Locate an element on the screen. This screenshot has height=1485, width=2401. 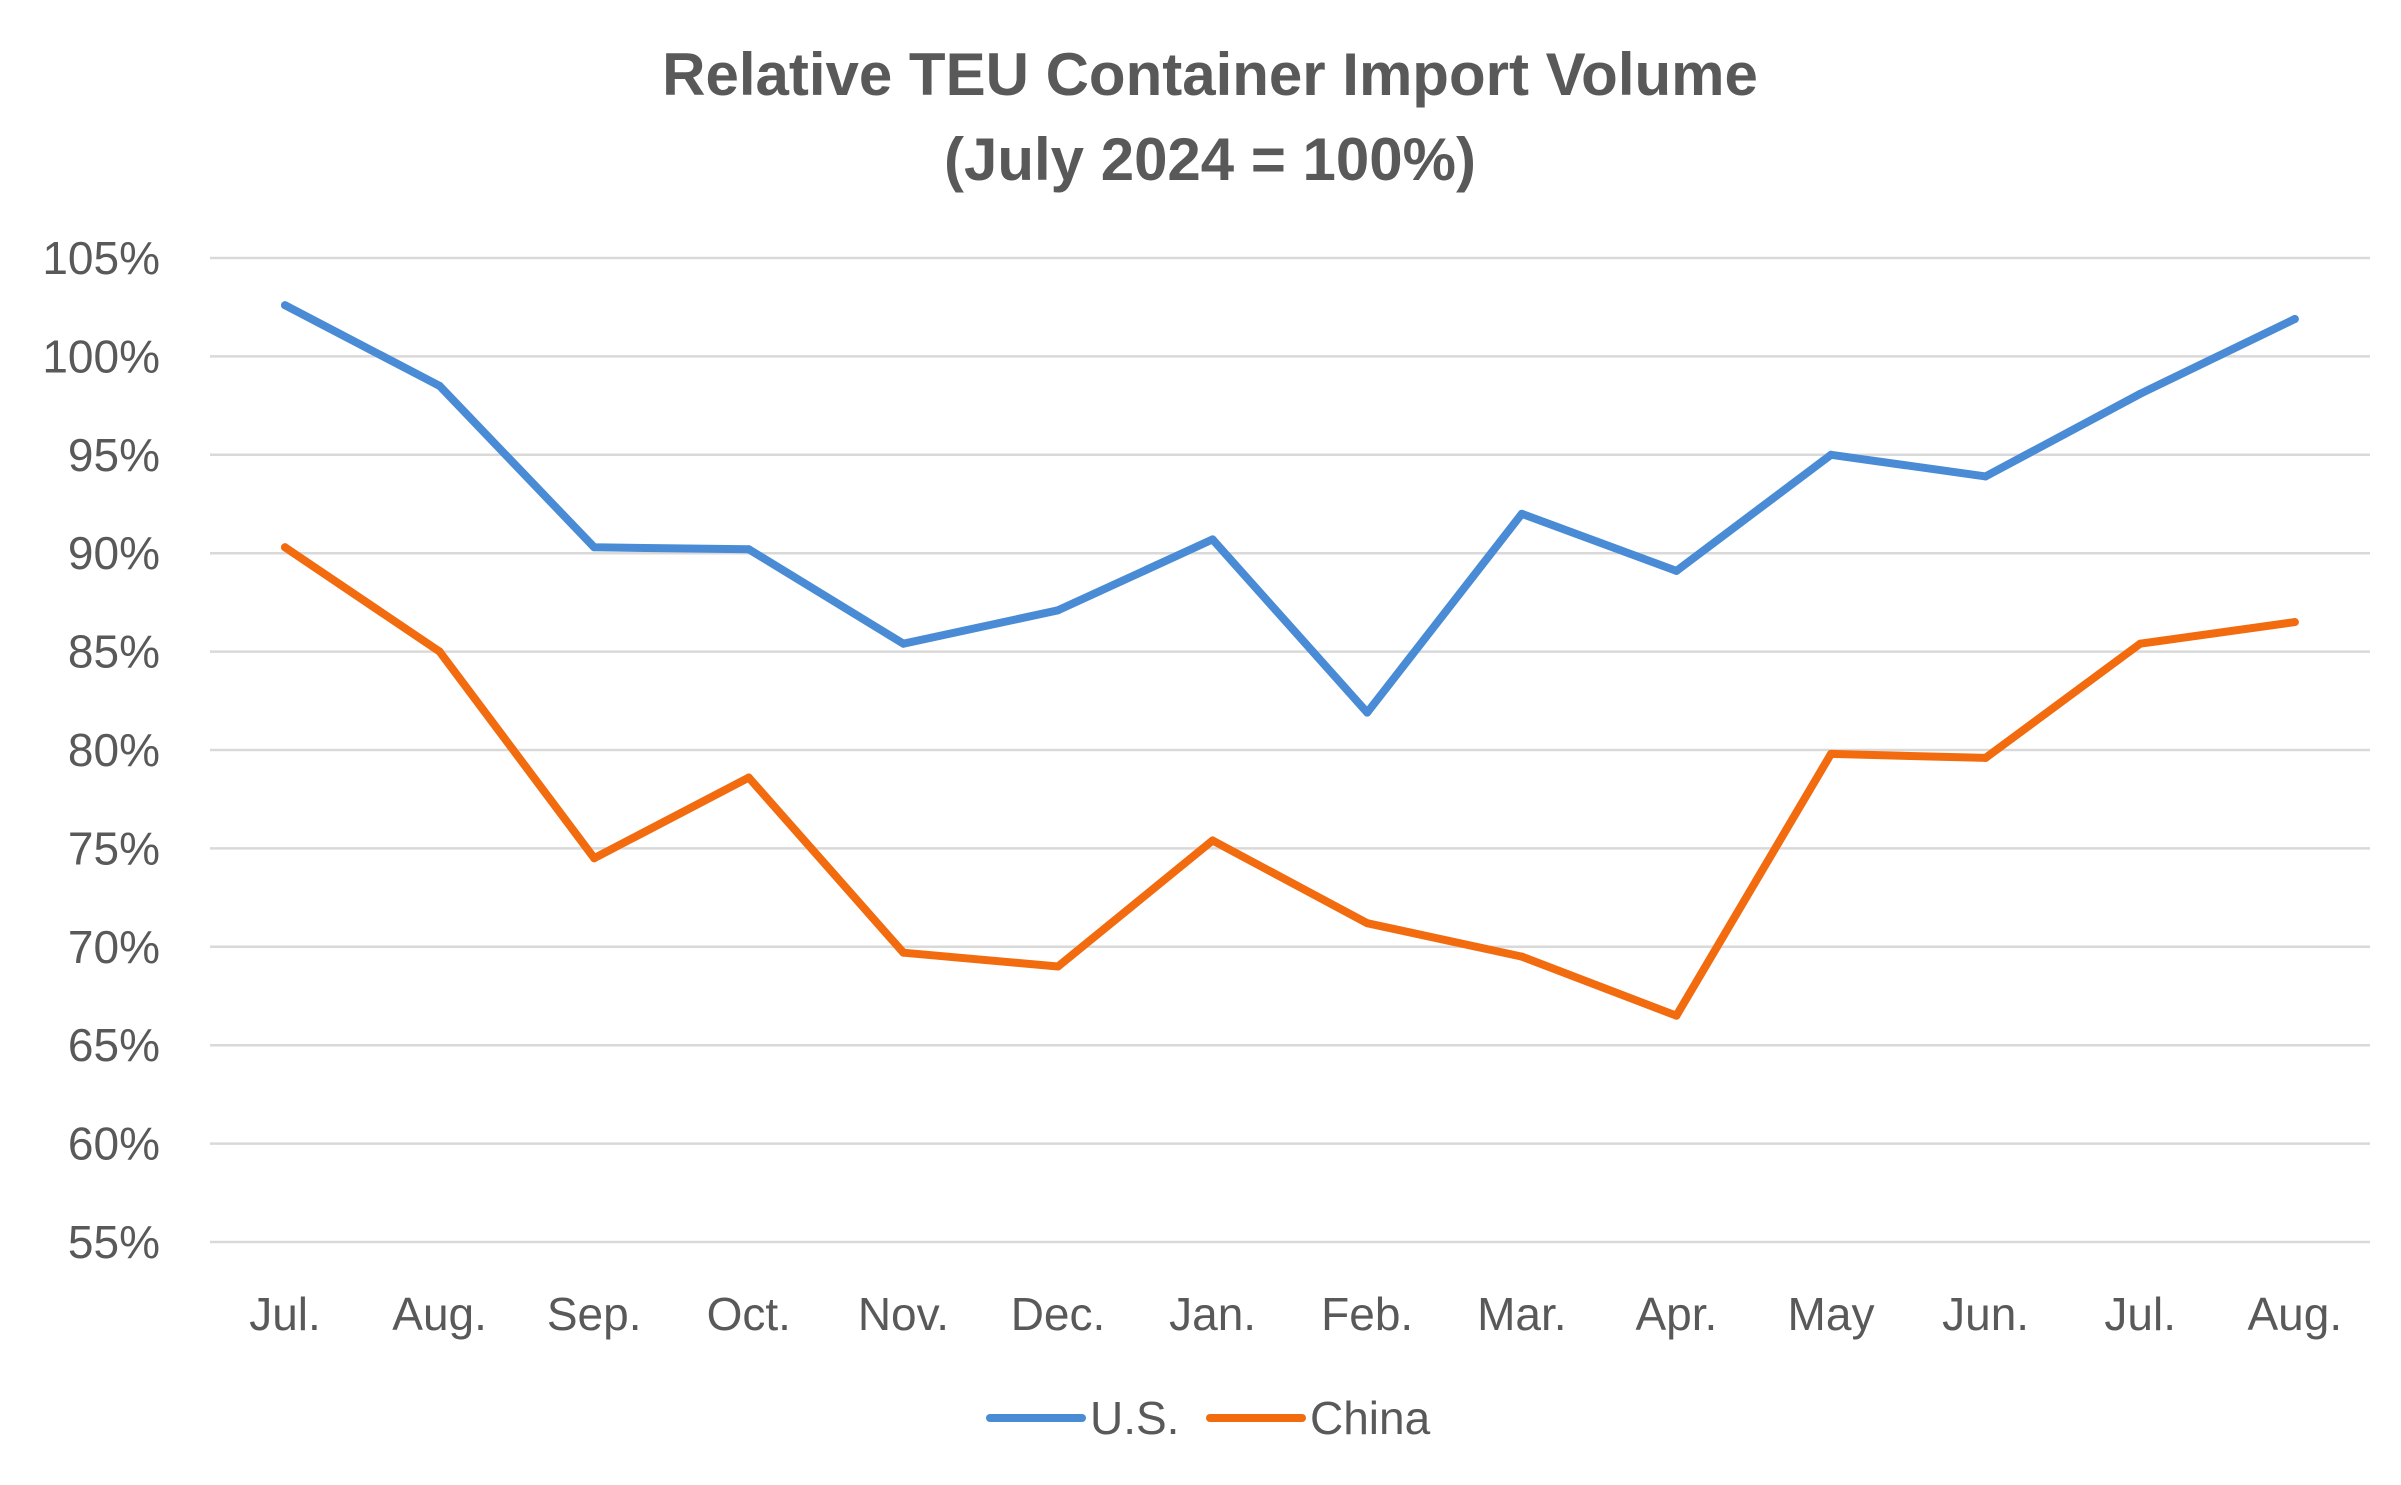
y-tick-label: 65% is located at coordinates (114, 1045).